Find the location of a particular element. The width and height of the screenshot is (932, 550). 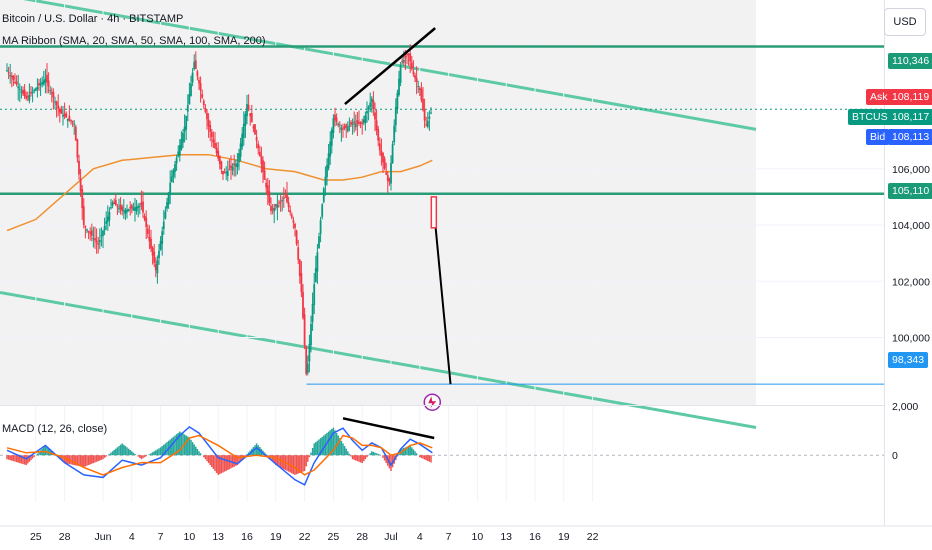

time-tick-label: 13 is located at coordinates (218, 537).